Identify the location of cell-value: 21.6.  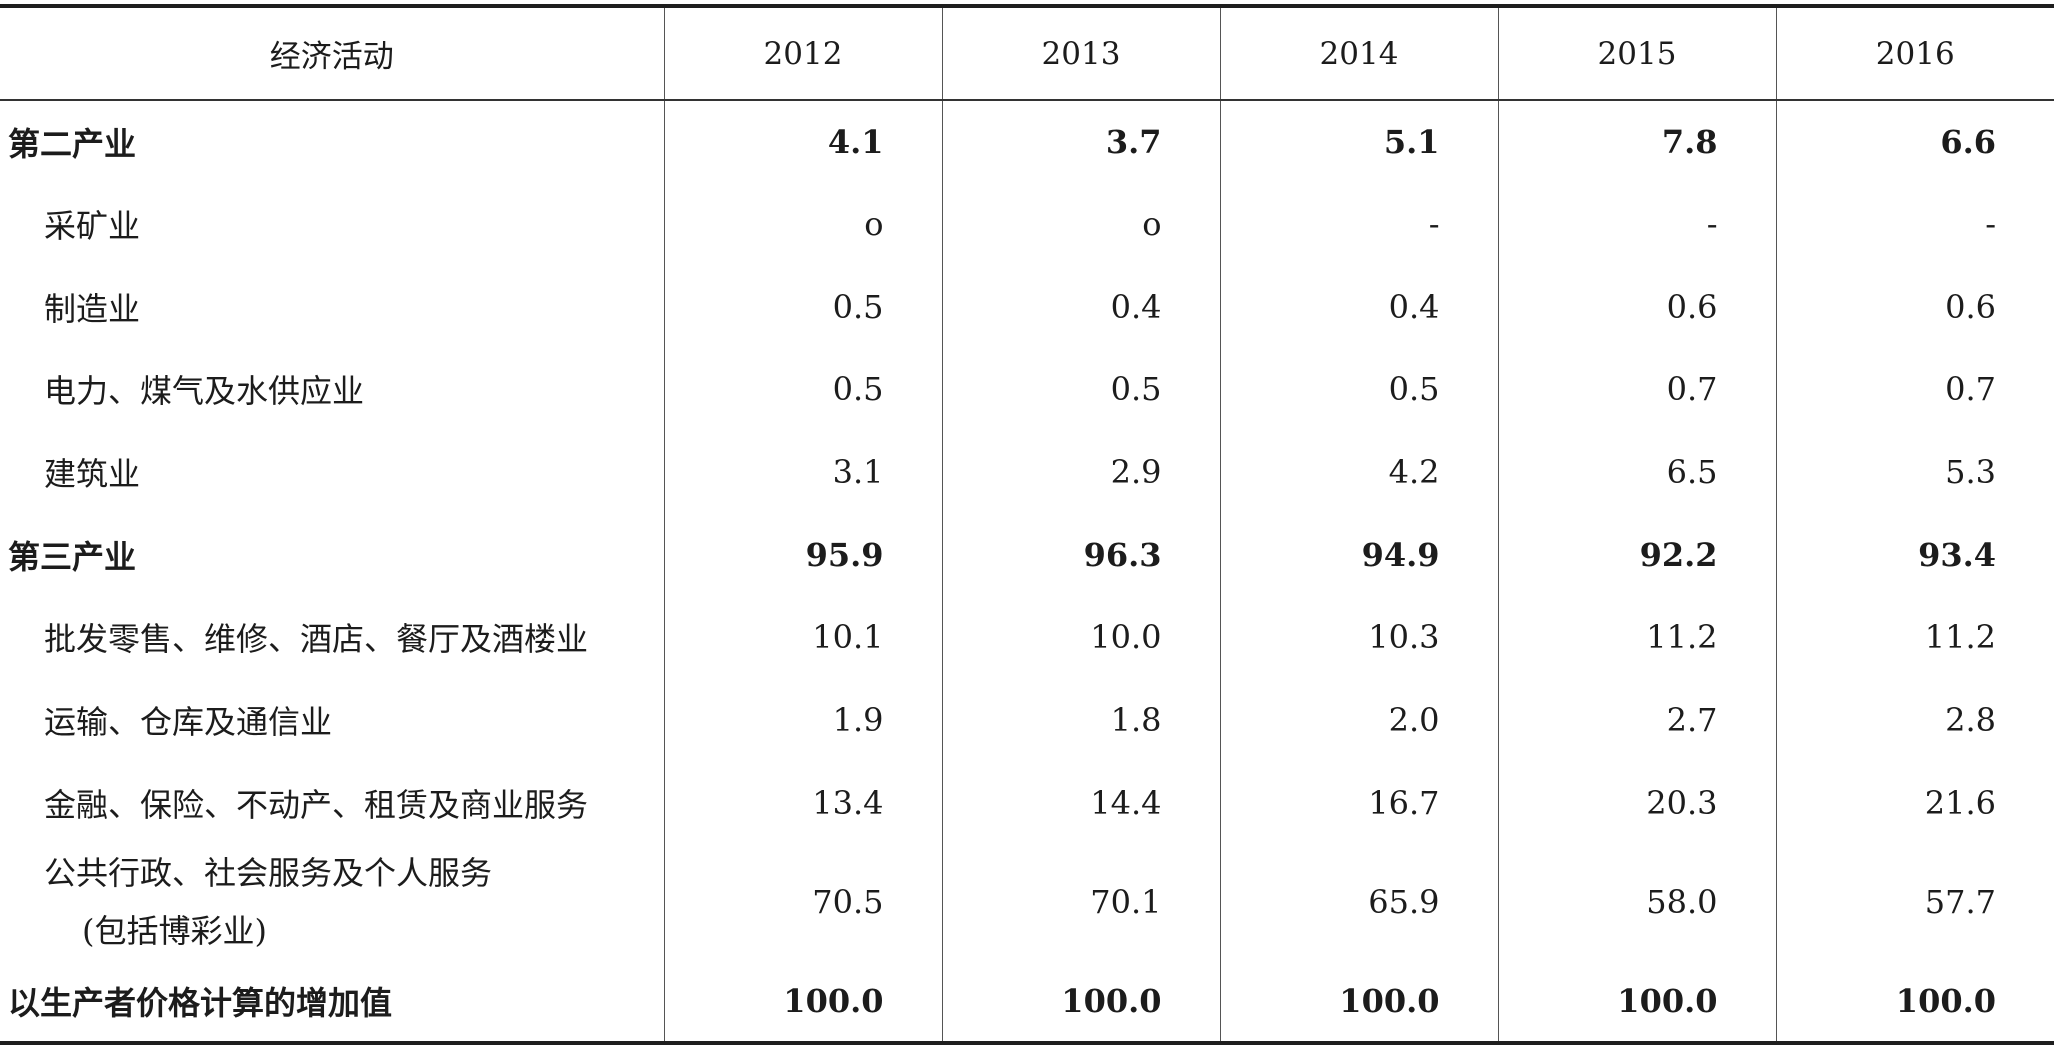
(1914, 803).